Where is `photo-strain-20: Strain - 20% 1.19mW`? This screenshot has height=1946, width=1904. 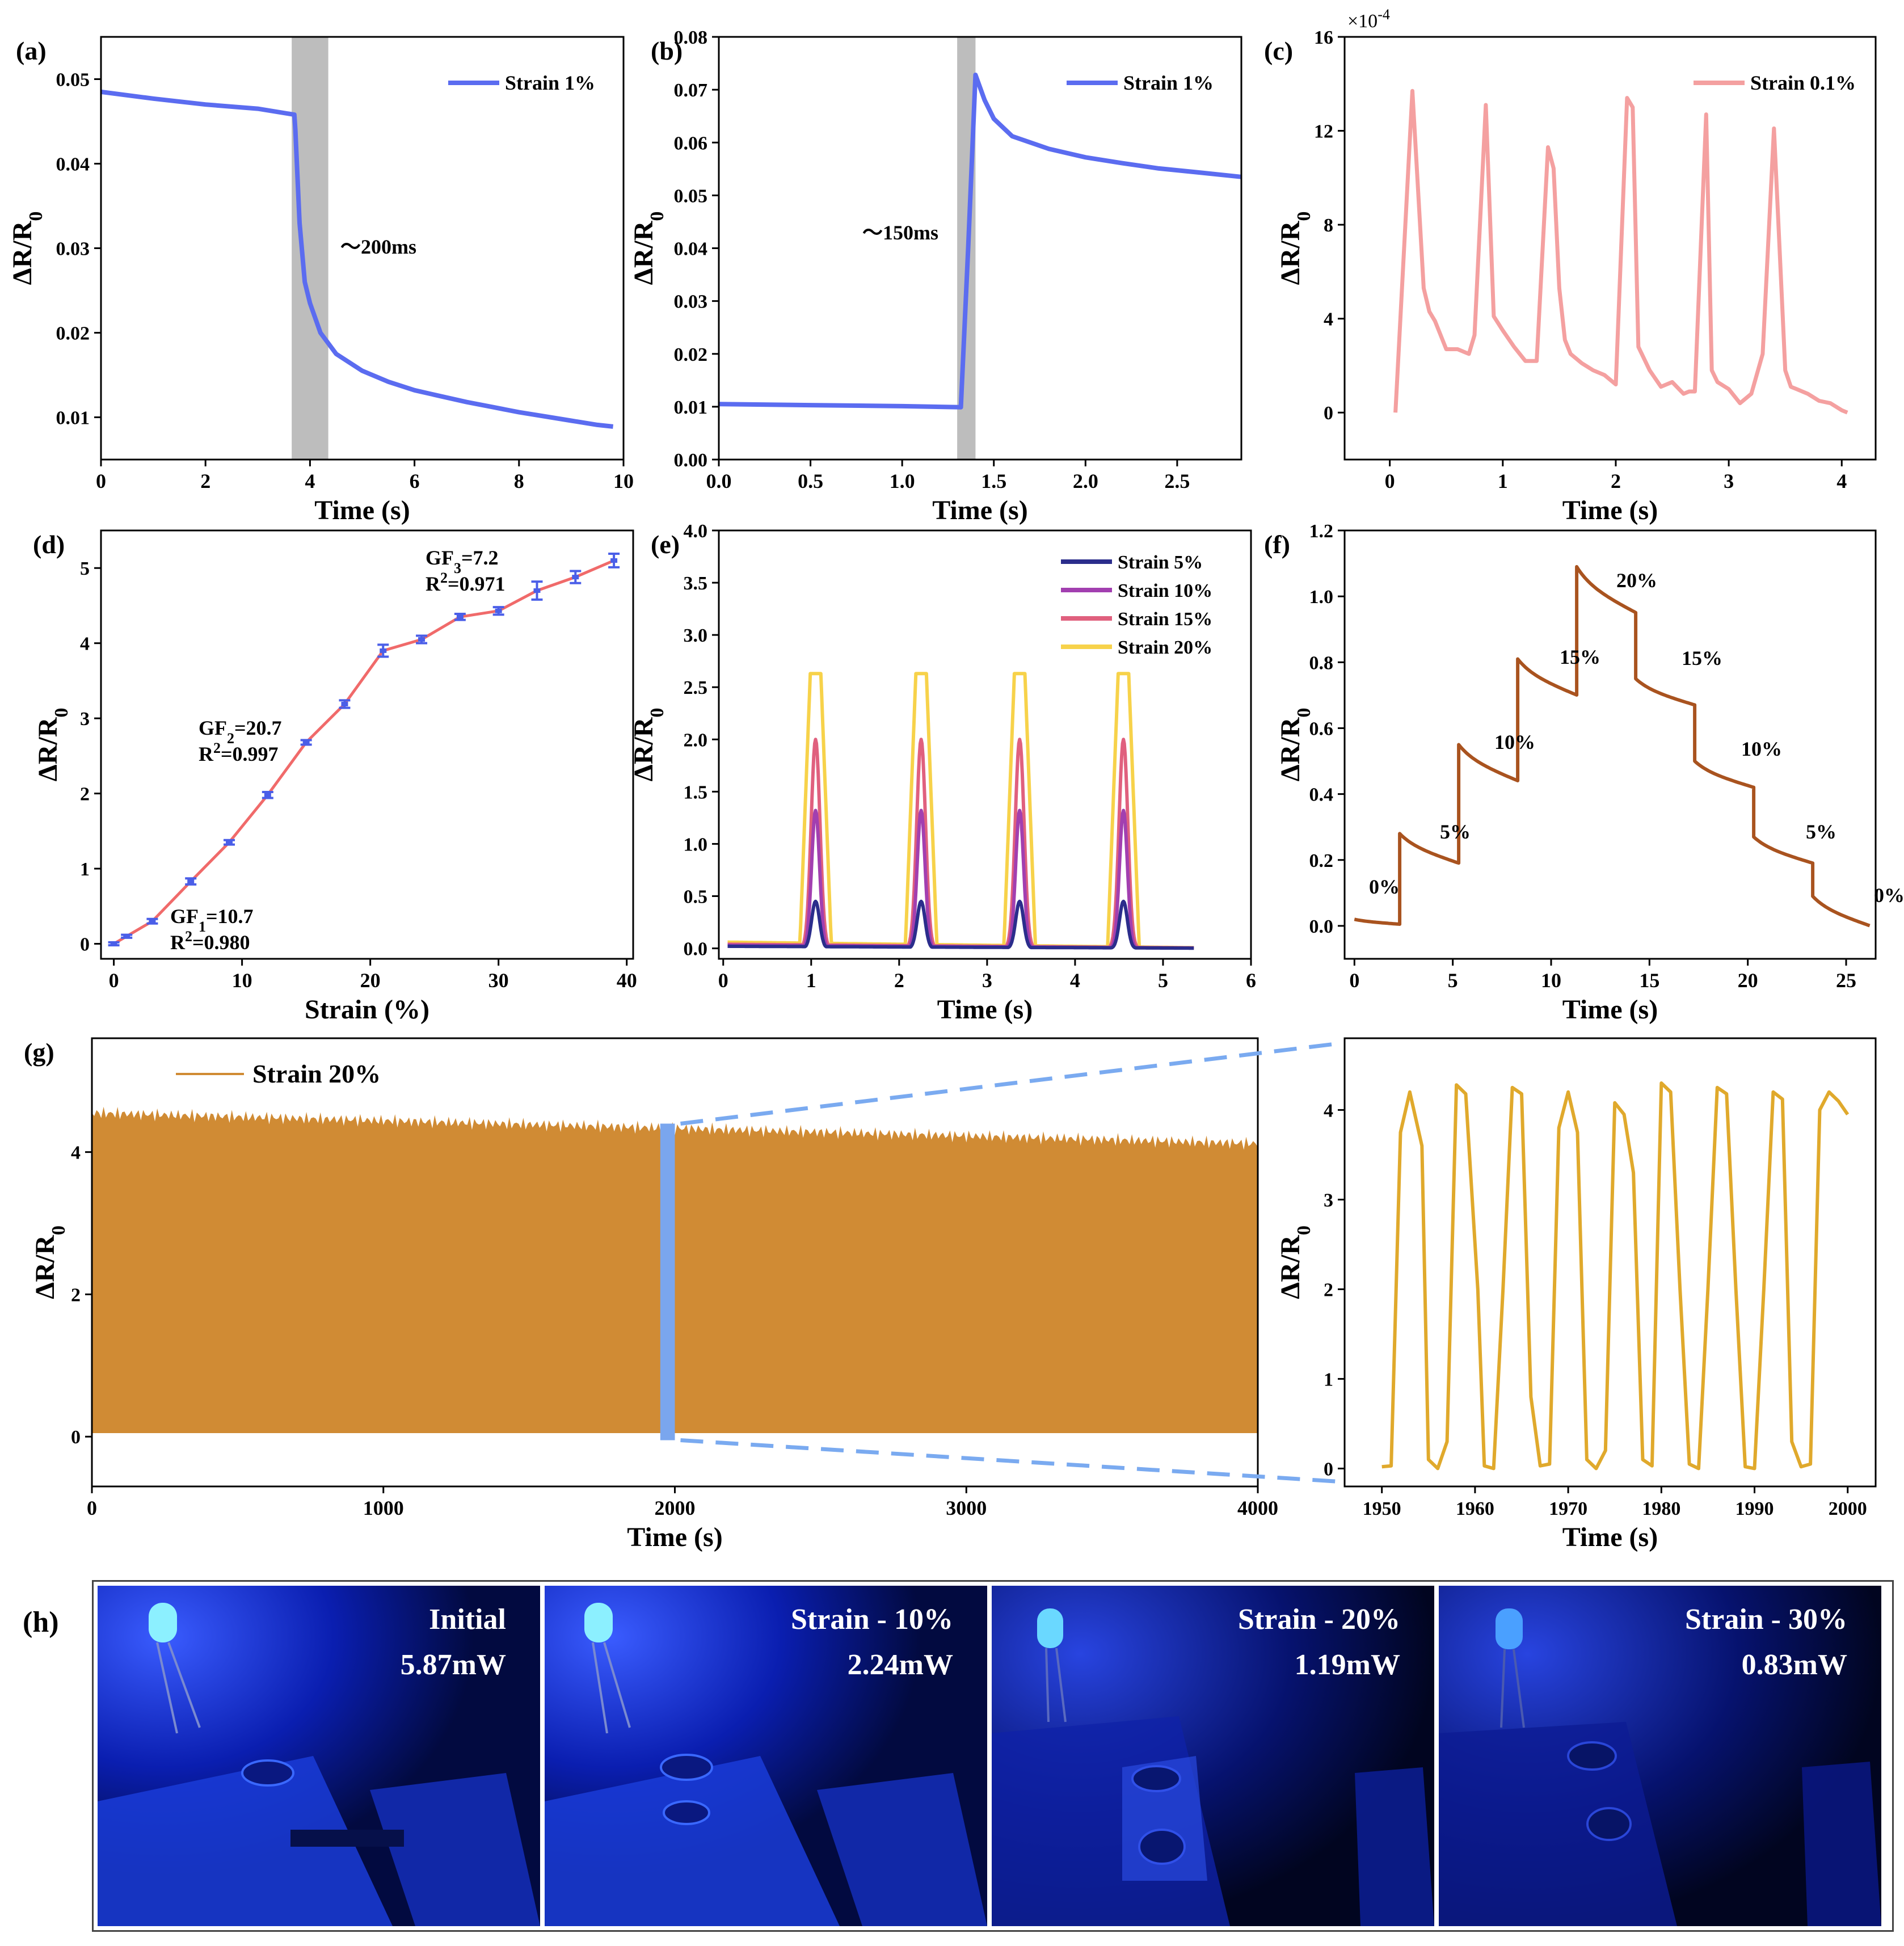 photo-strain-20: Strain - 20% 1.19mW is located at coordinates (1213, 1756).